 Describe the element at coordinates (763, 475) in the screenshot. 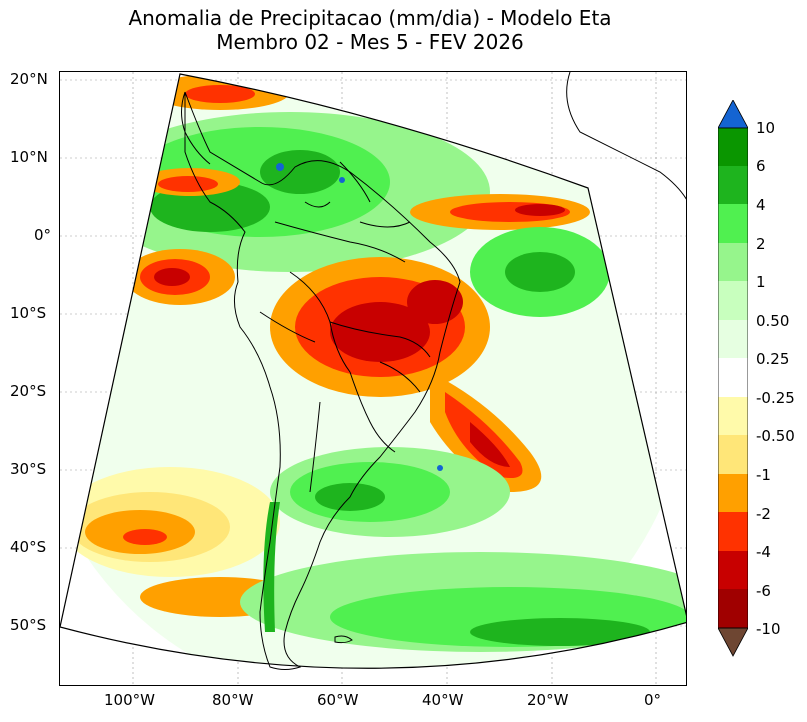

I see `colorbar-label: -1` at that location.